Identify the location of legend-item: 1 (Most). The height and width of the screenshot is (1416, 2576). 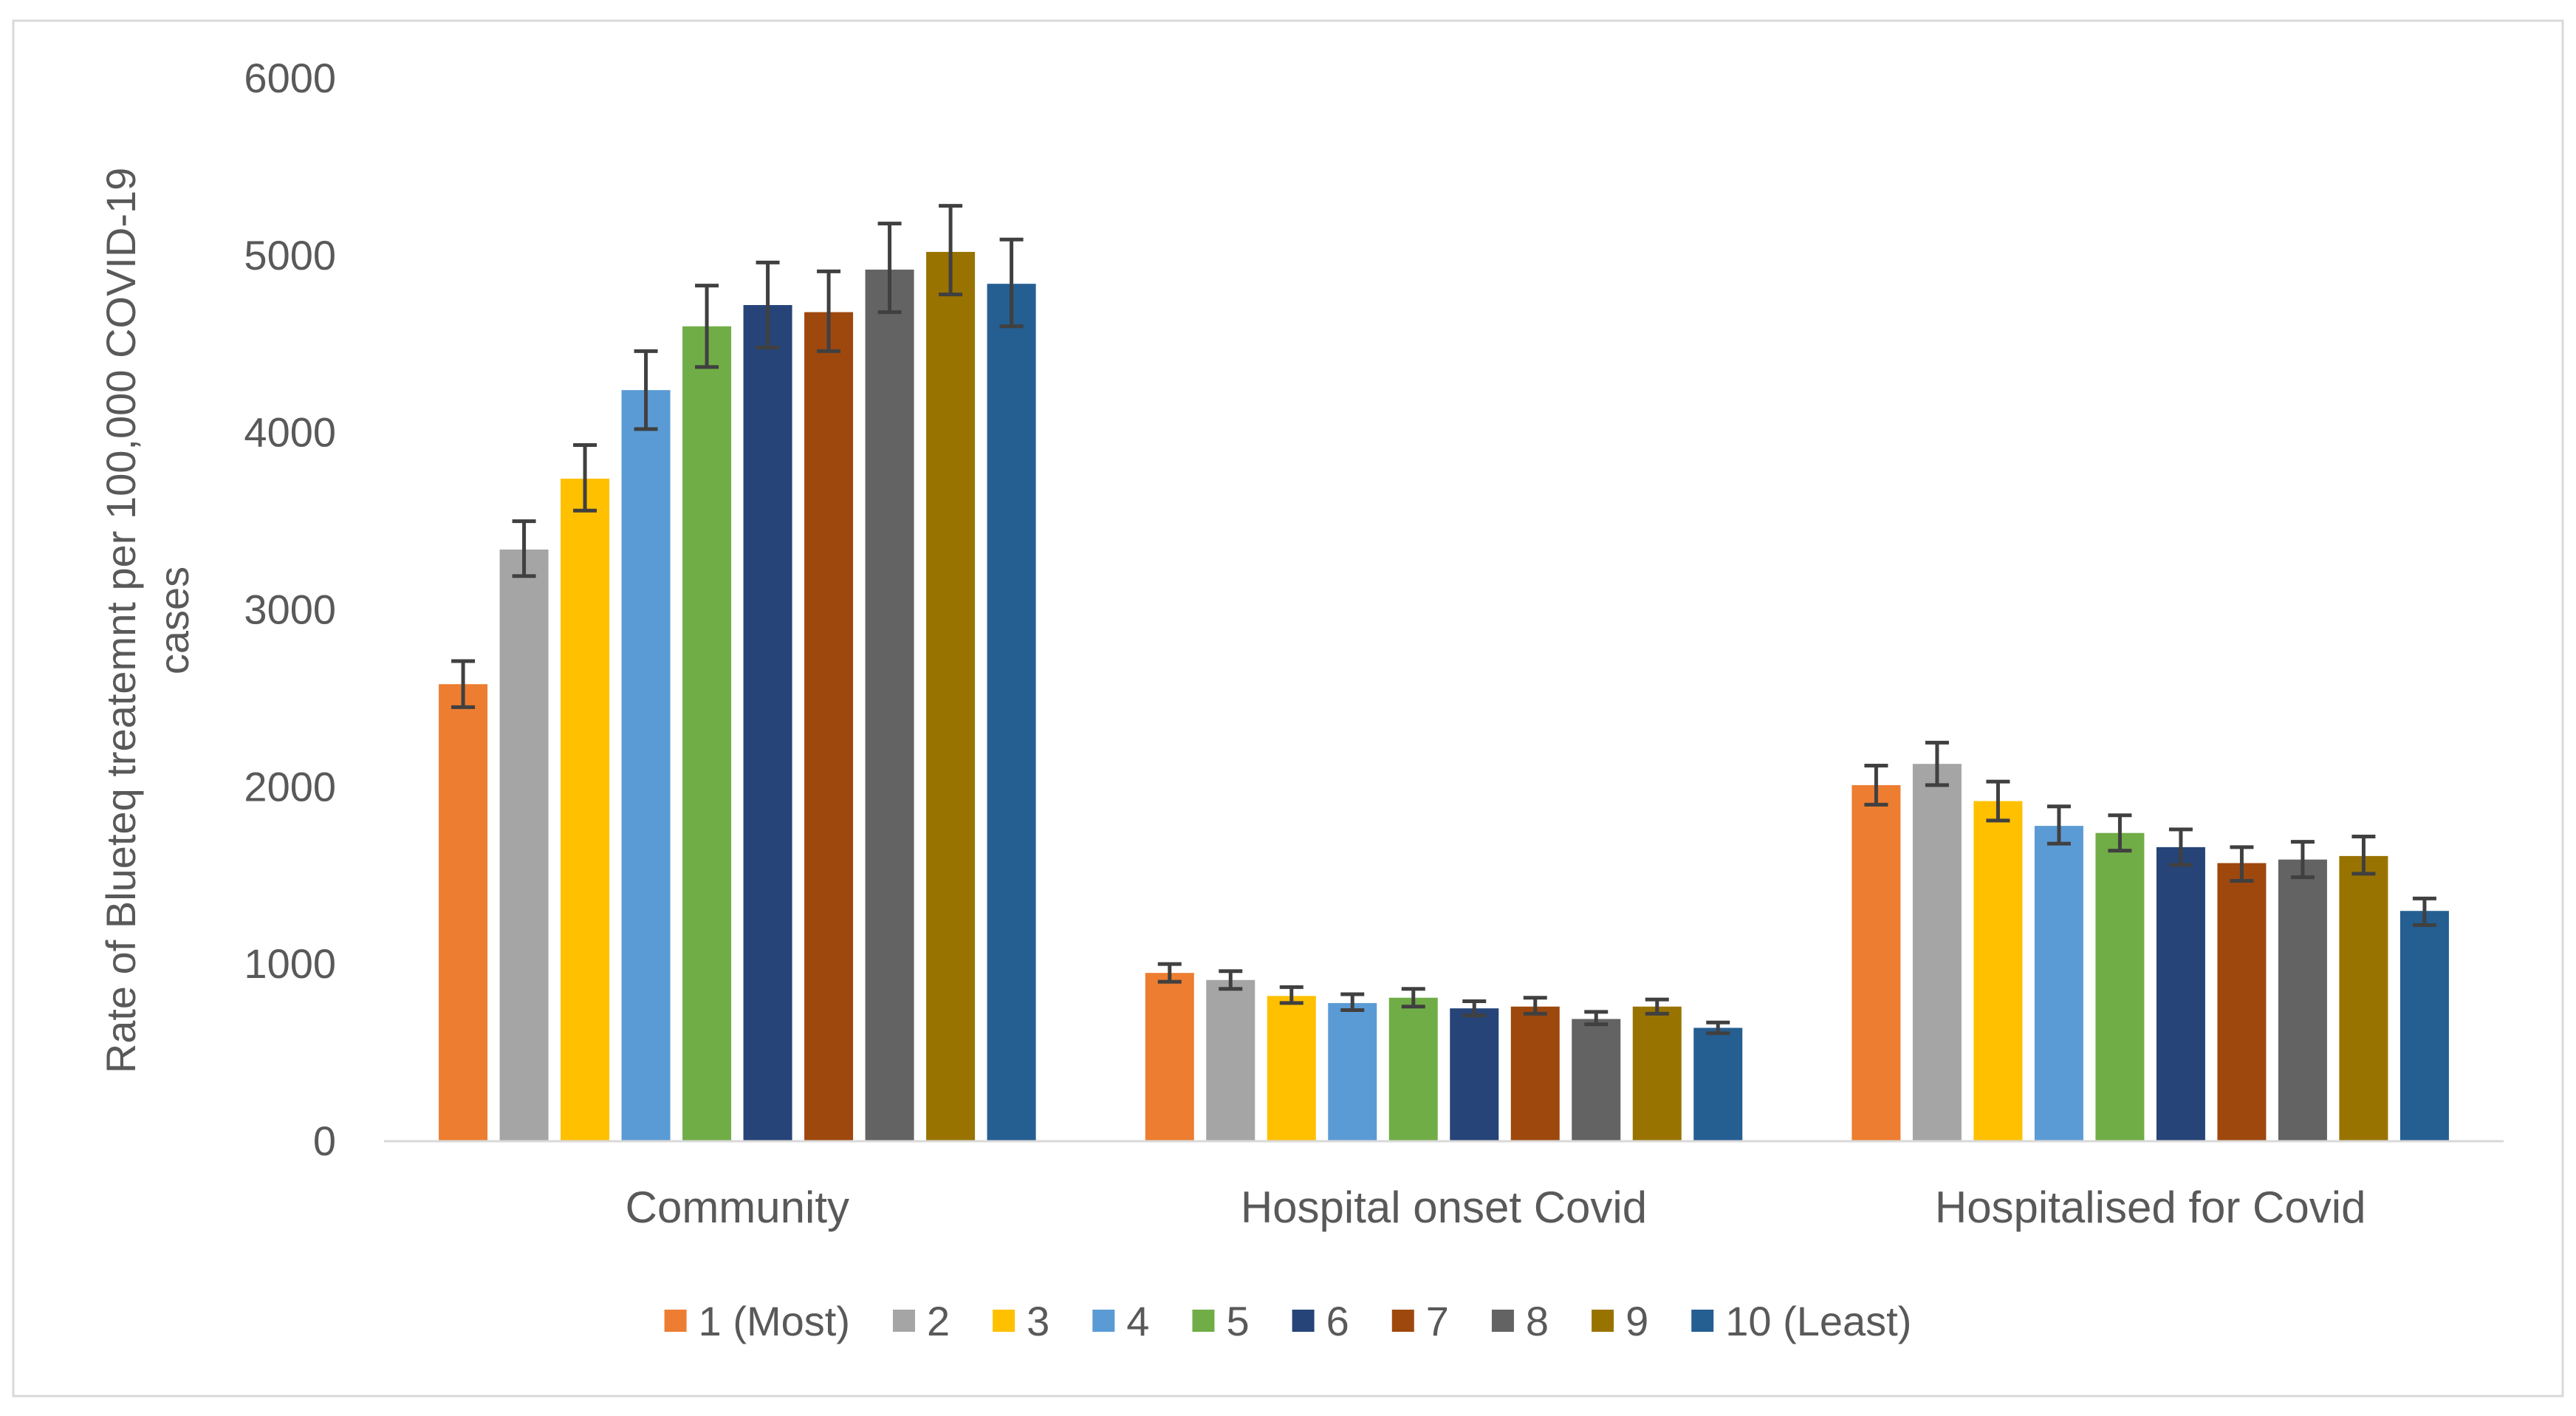
(757, 1321).